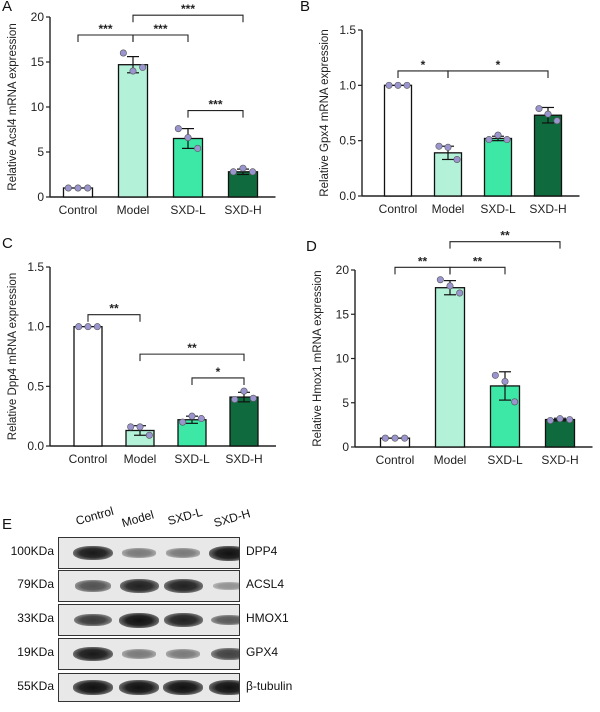 This screenshot has width=600, height=712. I want to click on blot-row-β-tubulin, so click(149, 687).